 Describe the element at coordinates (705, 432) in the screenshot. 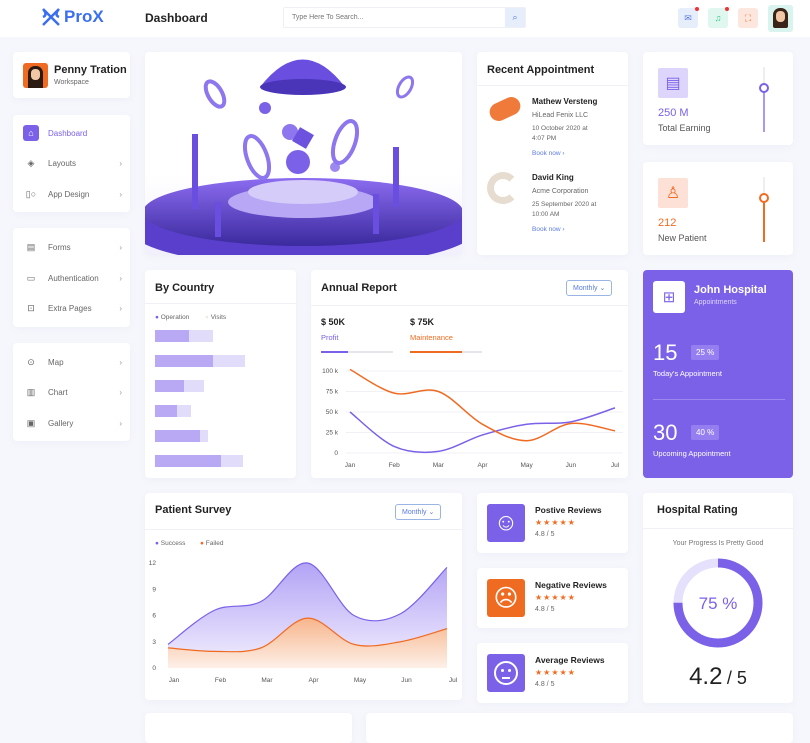

I see `upcoming-percent-badge: 40 %` at that location.